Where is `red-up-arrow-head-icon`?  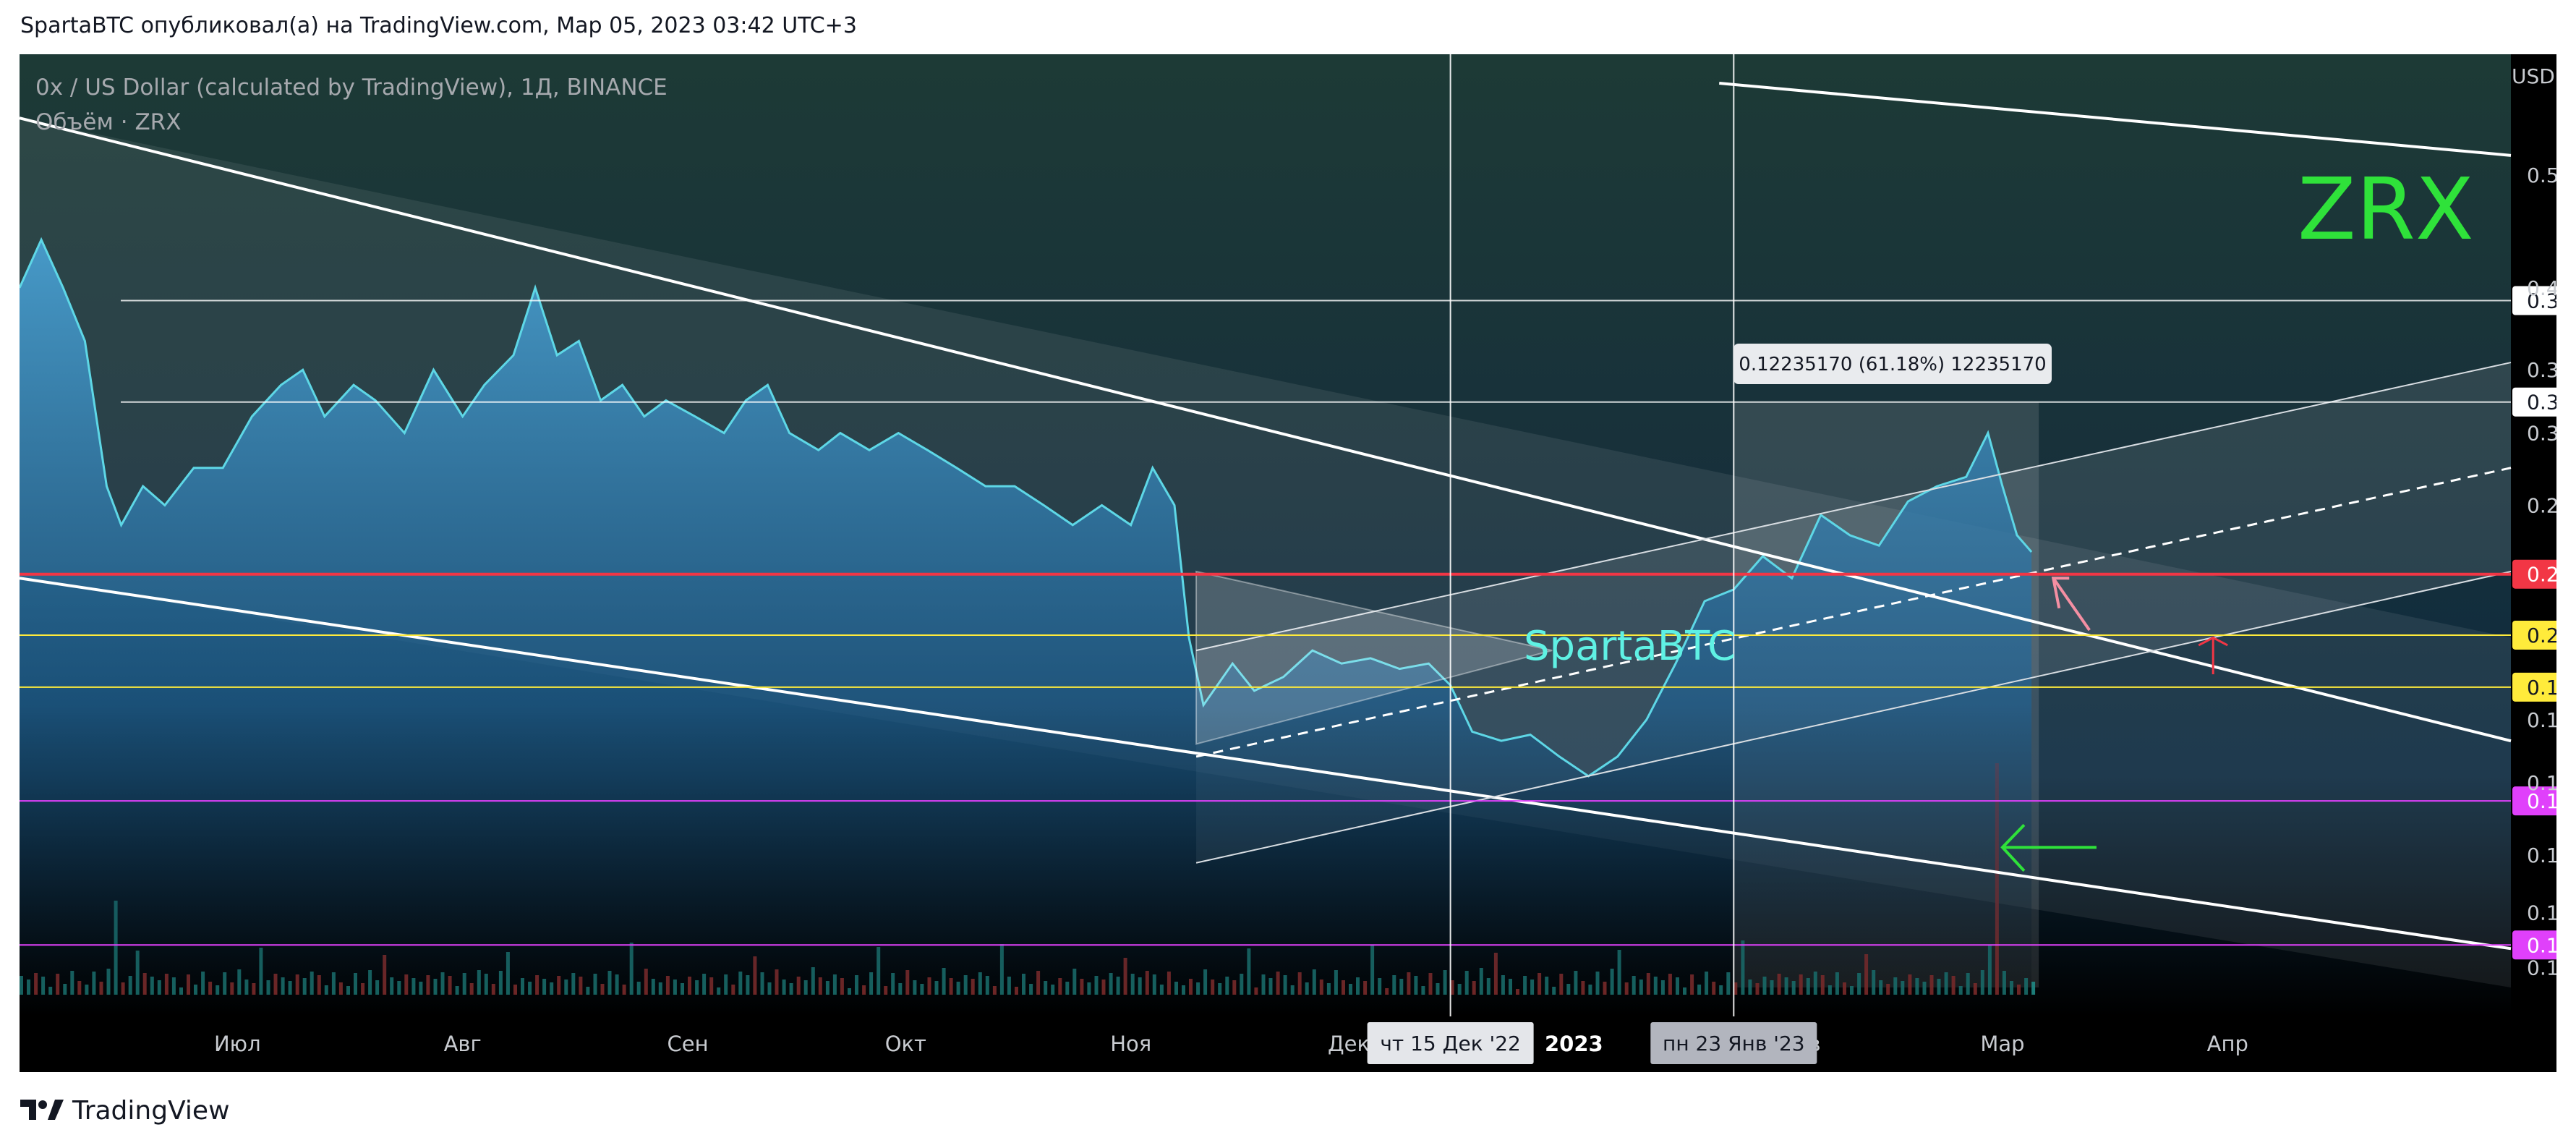
red-up-arrow-head-icon is located at coordinates (2213, 641).